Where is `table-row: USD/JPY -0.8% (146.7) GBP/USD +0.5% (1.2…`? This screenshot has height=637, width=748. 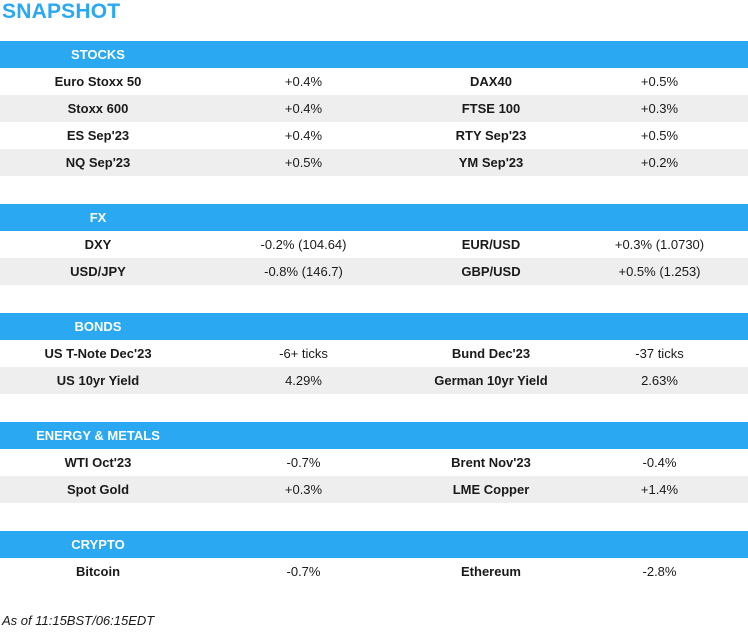
table-row: USD/JPY -0.8% (146.7) GBP/USD +0.5% (1.2… is located at coordinates (374, 271).